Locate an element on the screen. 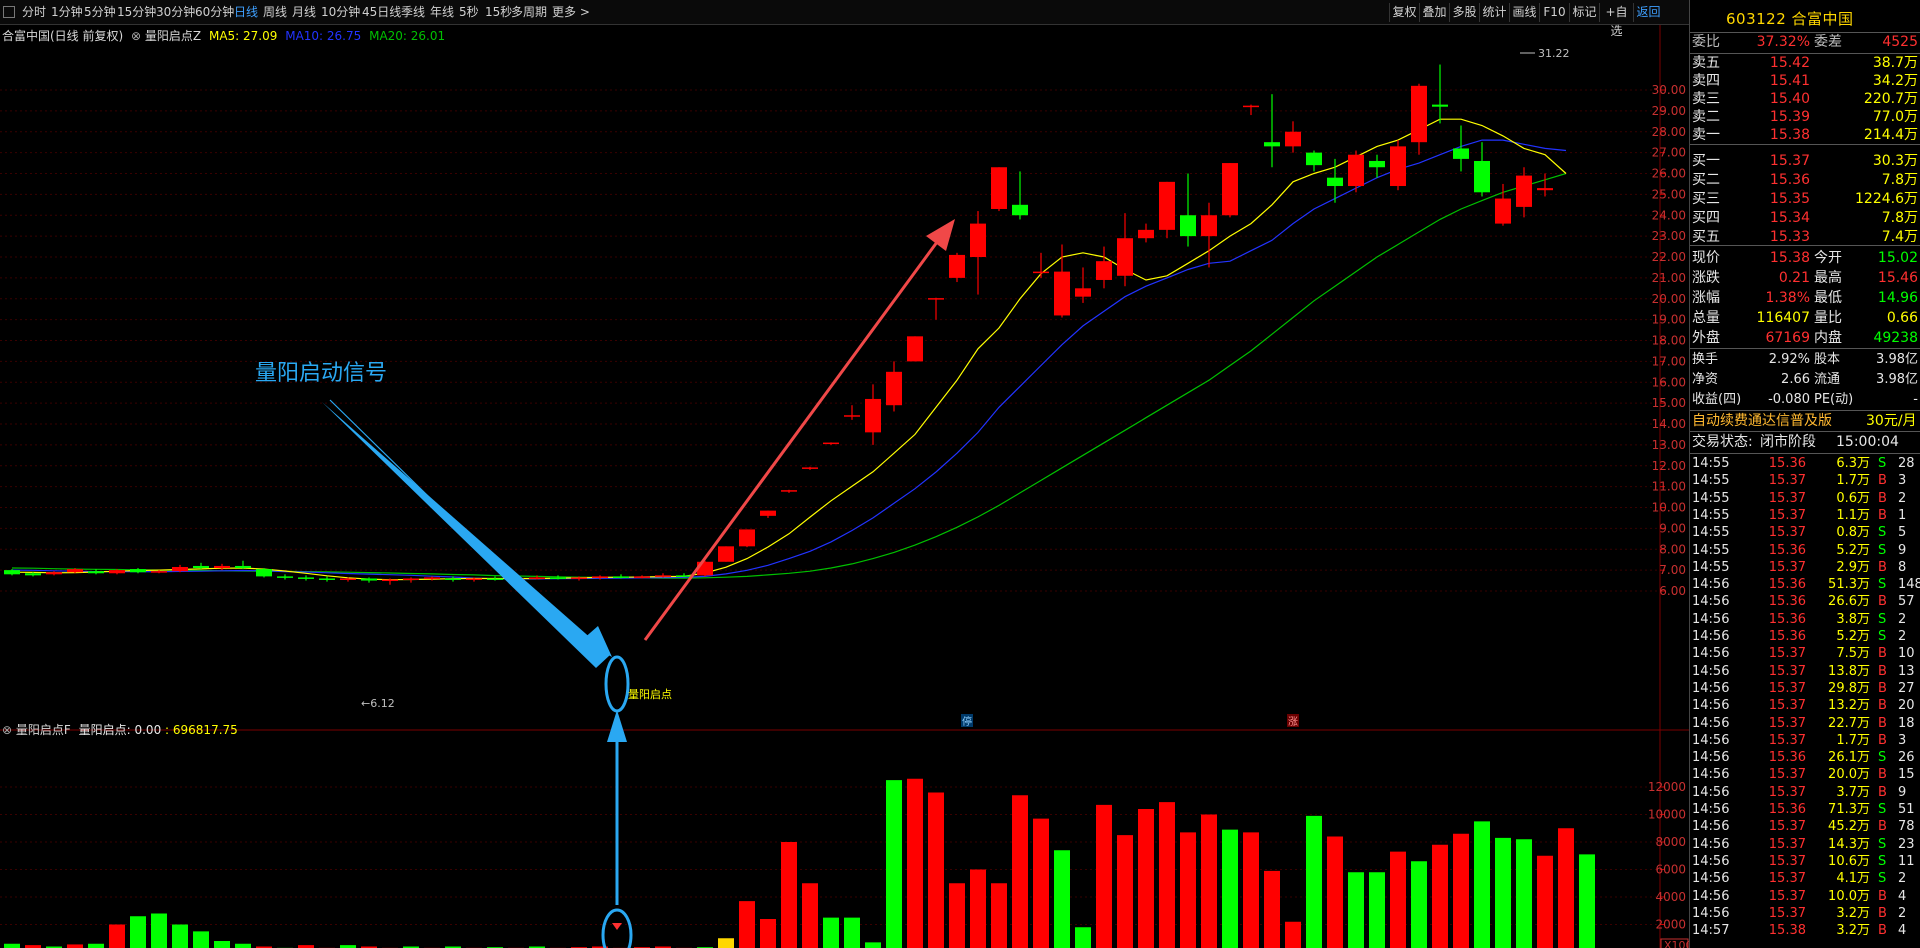  fund-label-a-1: 净资 is located at coordinates (1705, 379).